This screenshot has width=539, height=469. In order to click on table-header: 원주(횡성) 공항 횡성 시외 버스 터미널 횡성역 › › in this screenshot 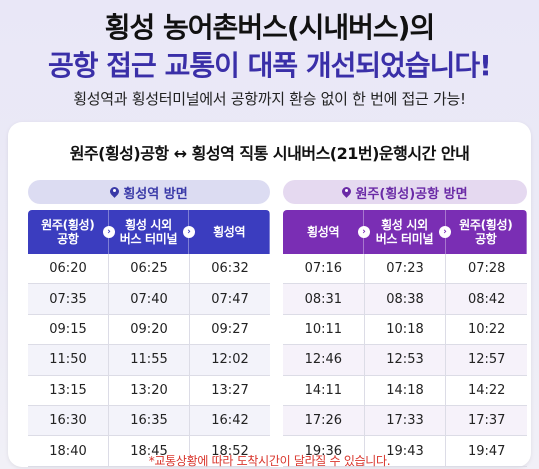, I will do `click(149, 232)`.